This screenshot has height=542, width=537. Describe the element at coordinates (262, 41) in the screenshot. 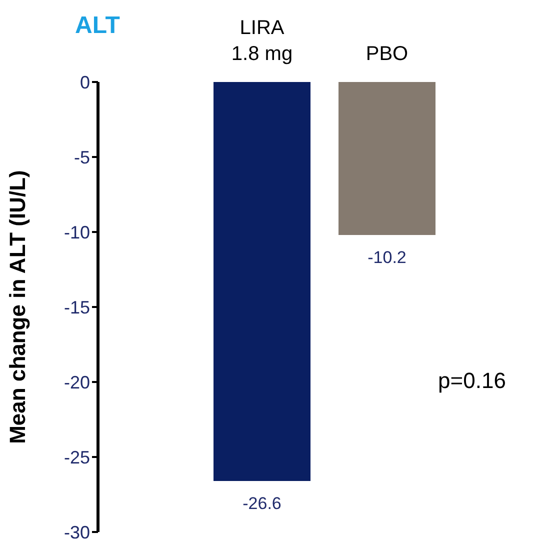

I see `x-tick-label: LIRA 1.8 mg` at that location.